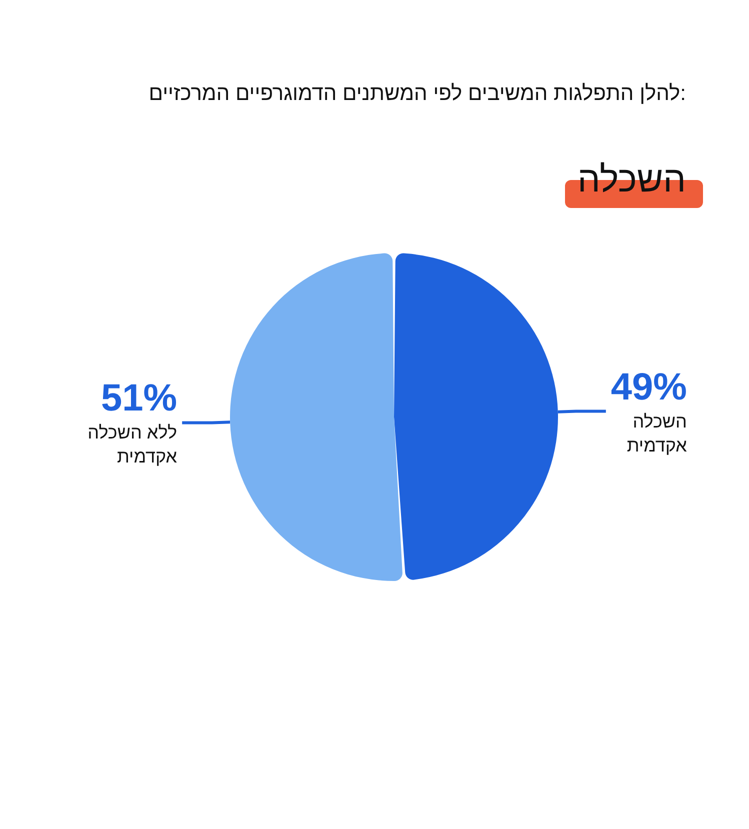  Describe the element at coordinates (648, 387) in the screenshot. I see `data-label: 49%` at that location.